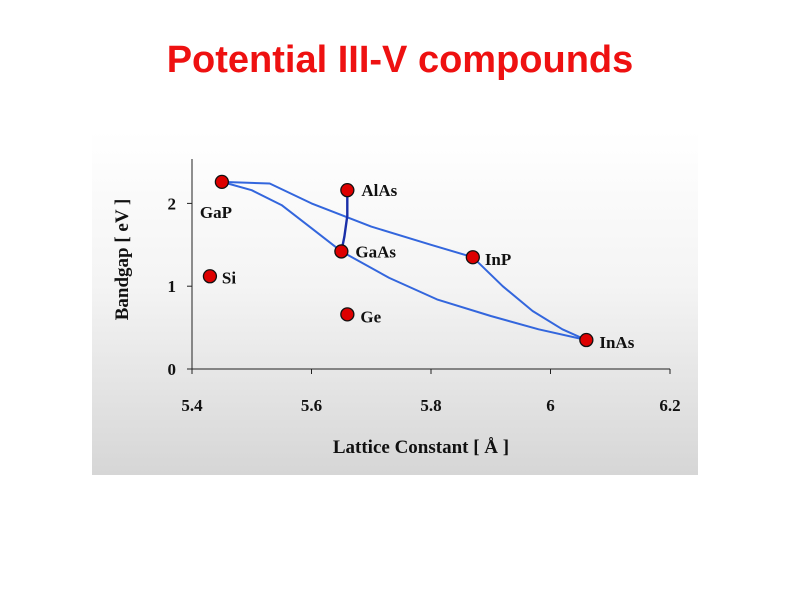 This screenshot has height=600, width=800. What do you see at coordinates (430, 405) in the screenshot?
I see `x-tick-label: 5.8` at bounding box center [430, 405].